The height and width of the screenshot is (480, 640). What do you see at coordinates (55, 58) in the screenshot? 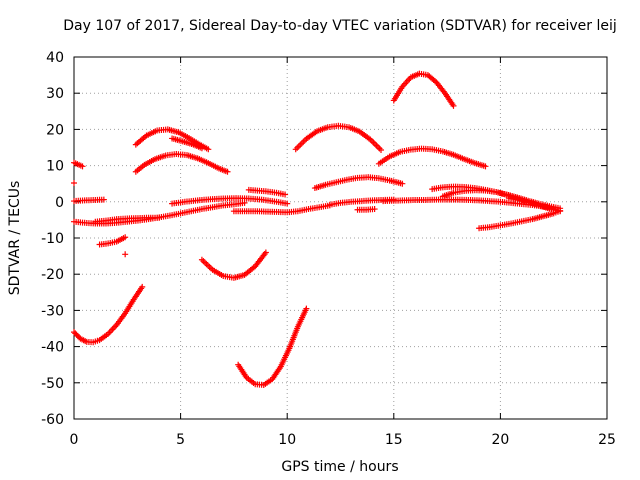
I see `y-tick-label: 40` at bounding box center [55, 58].